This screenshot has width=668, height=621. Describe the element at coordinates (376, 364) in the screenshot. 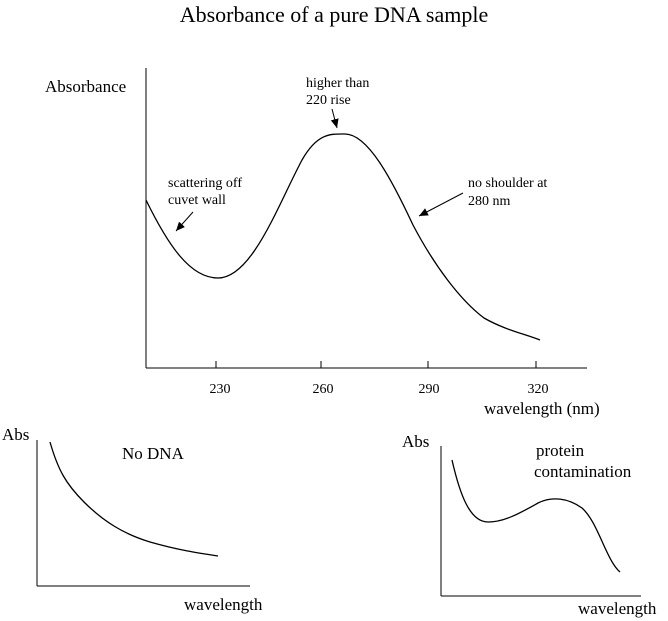

I see `main-ticks` at that location.